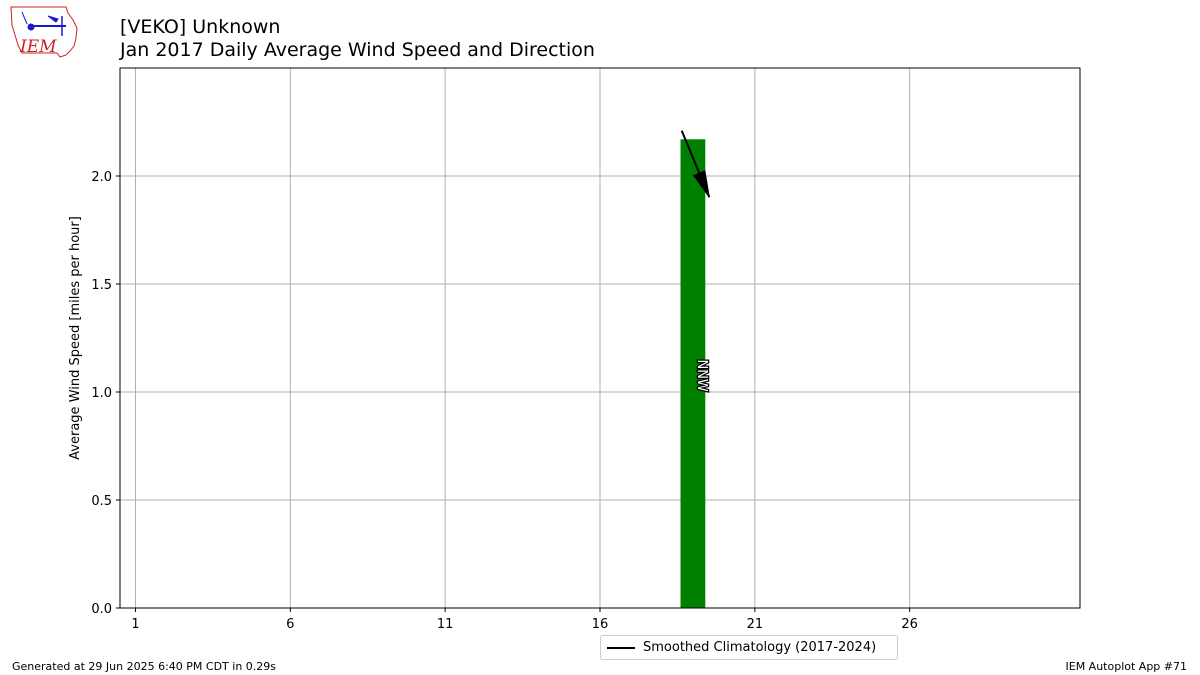  I want to click on y-tick-label: 1.5, so click(101, 285).